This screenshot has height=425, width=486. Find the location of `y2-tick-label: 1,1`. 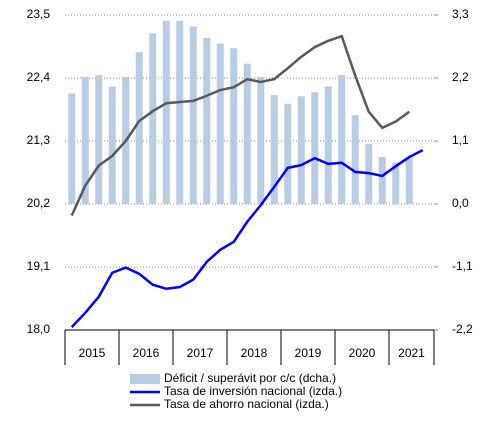

y2-tick-label: 1,1 is located at coordinates (460, 140).